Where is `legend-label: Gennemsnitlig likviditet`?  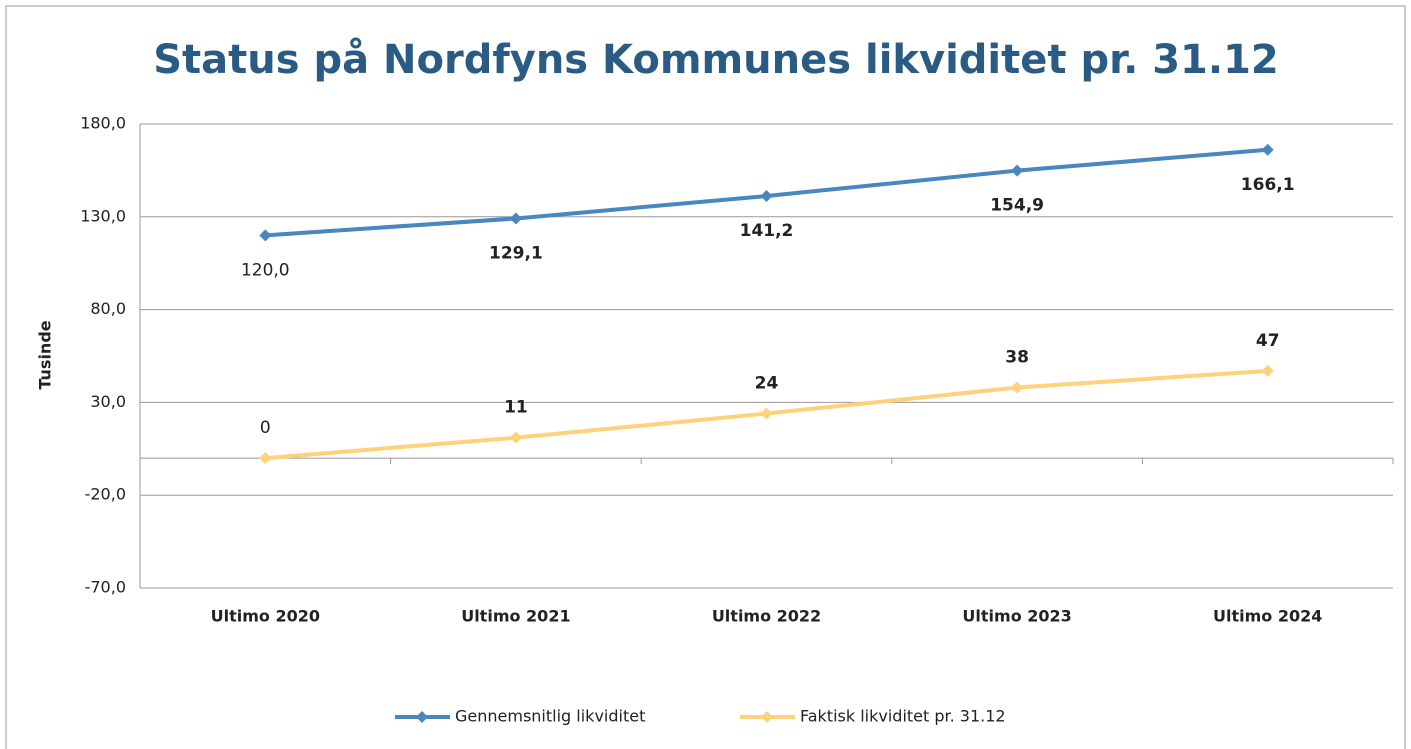 legend-label: Gennemsnitlig likviditet is located at coordinates (550, 716).